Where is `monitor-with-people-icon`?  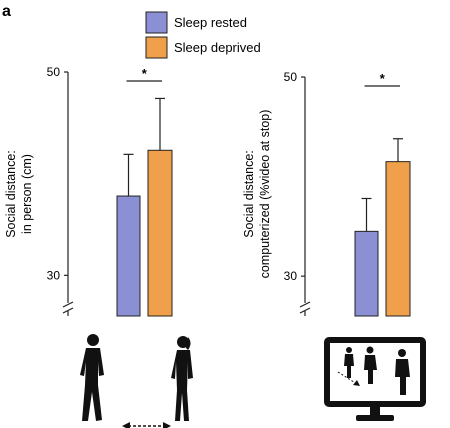 monitor-with-people-icon is located at coordinates (375, 379).